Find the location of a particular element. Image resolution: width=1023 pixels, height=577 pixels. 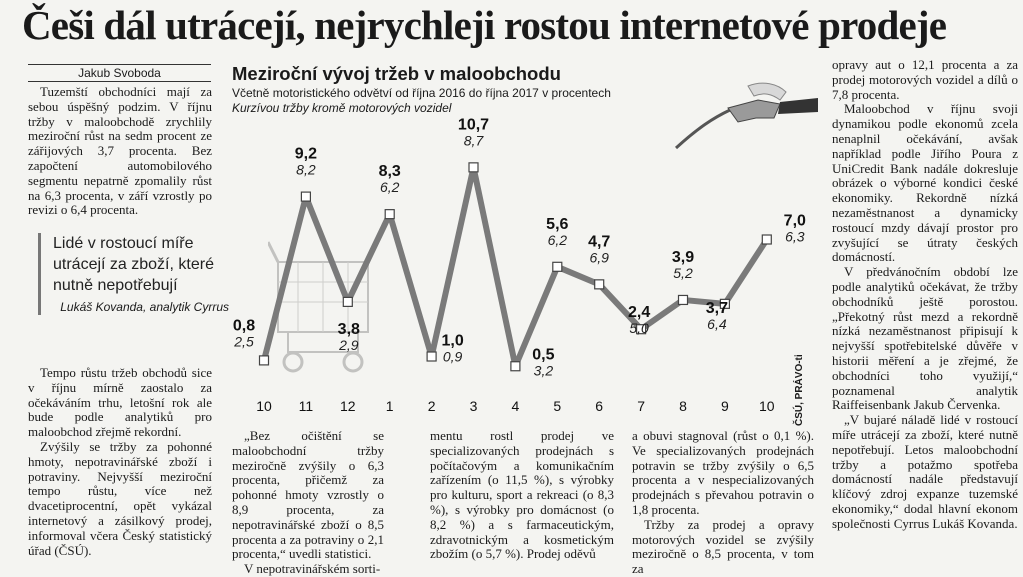

data-label-italic: 3,2 is located at coordinates (544, 370).